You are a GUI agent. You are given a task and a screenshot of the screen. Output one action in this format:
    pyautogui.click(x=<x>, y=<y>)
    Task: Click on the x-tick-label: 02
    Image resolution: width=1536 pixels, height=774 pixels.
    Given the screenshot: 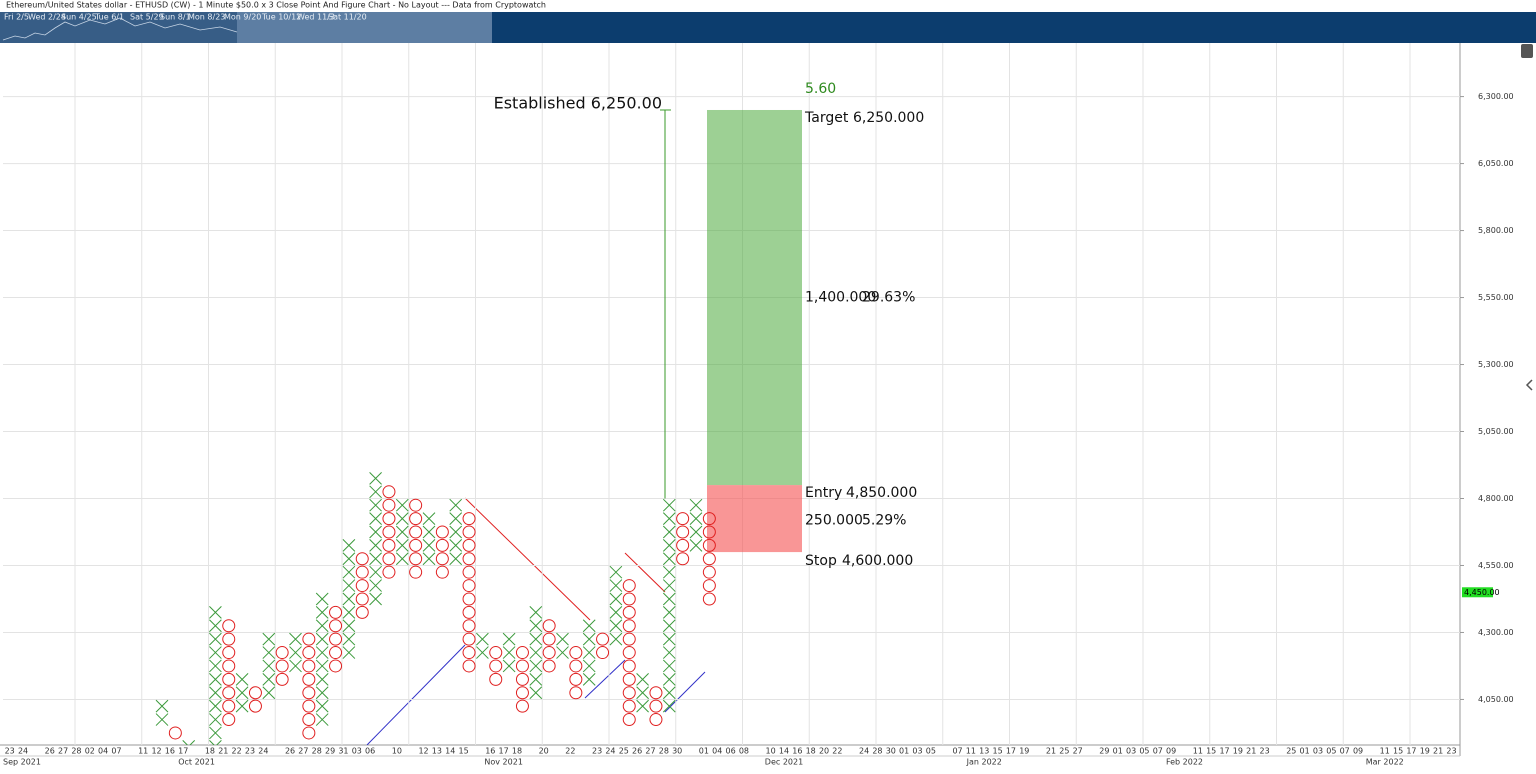 What is the action you would take?
    pyautogui.click(x=90, y=751)
    